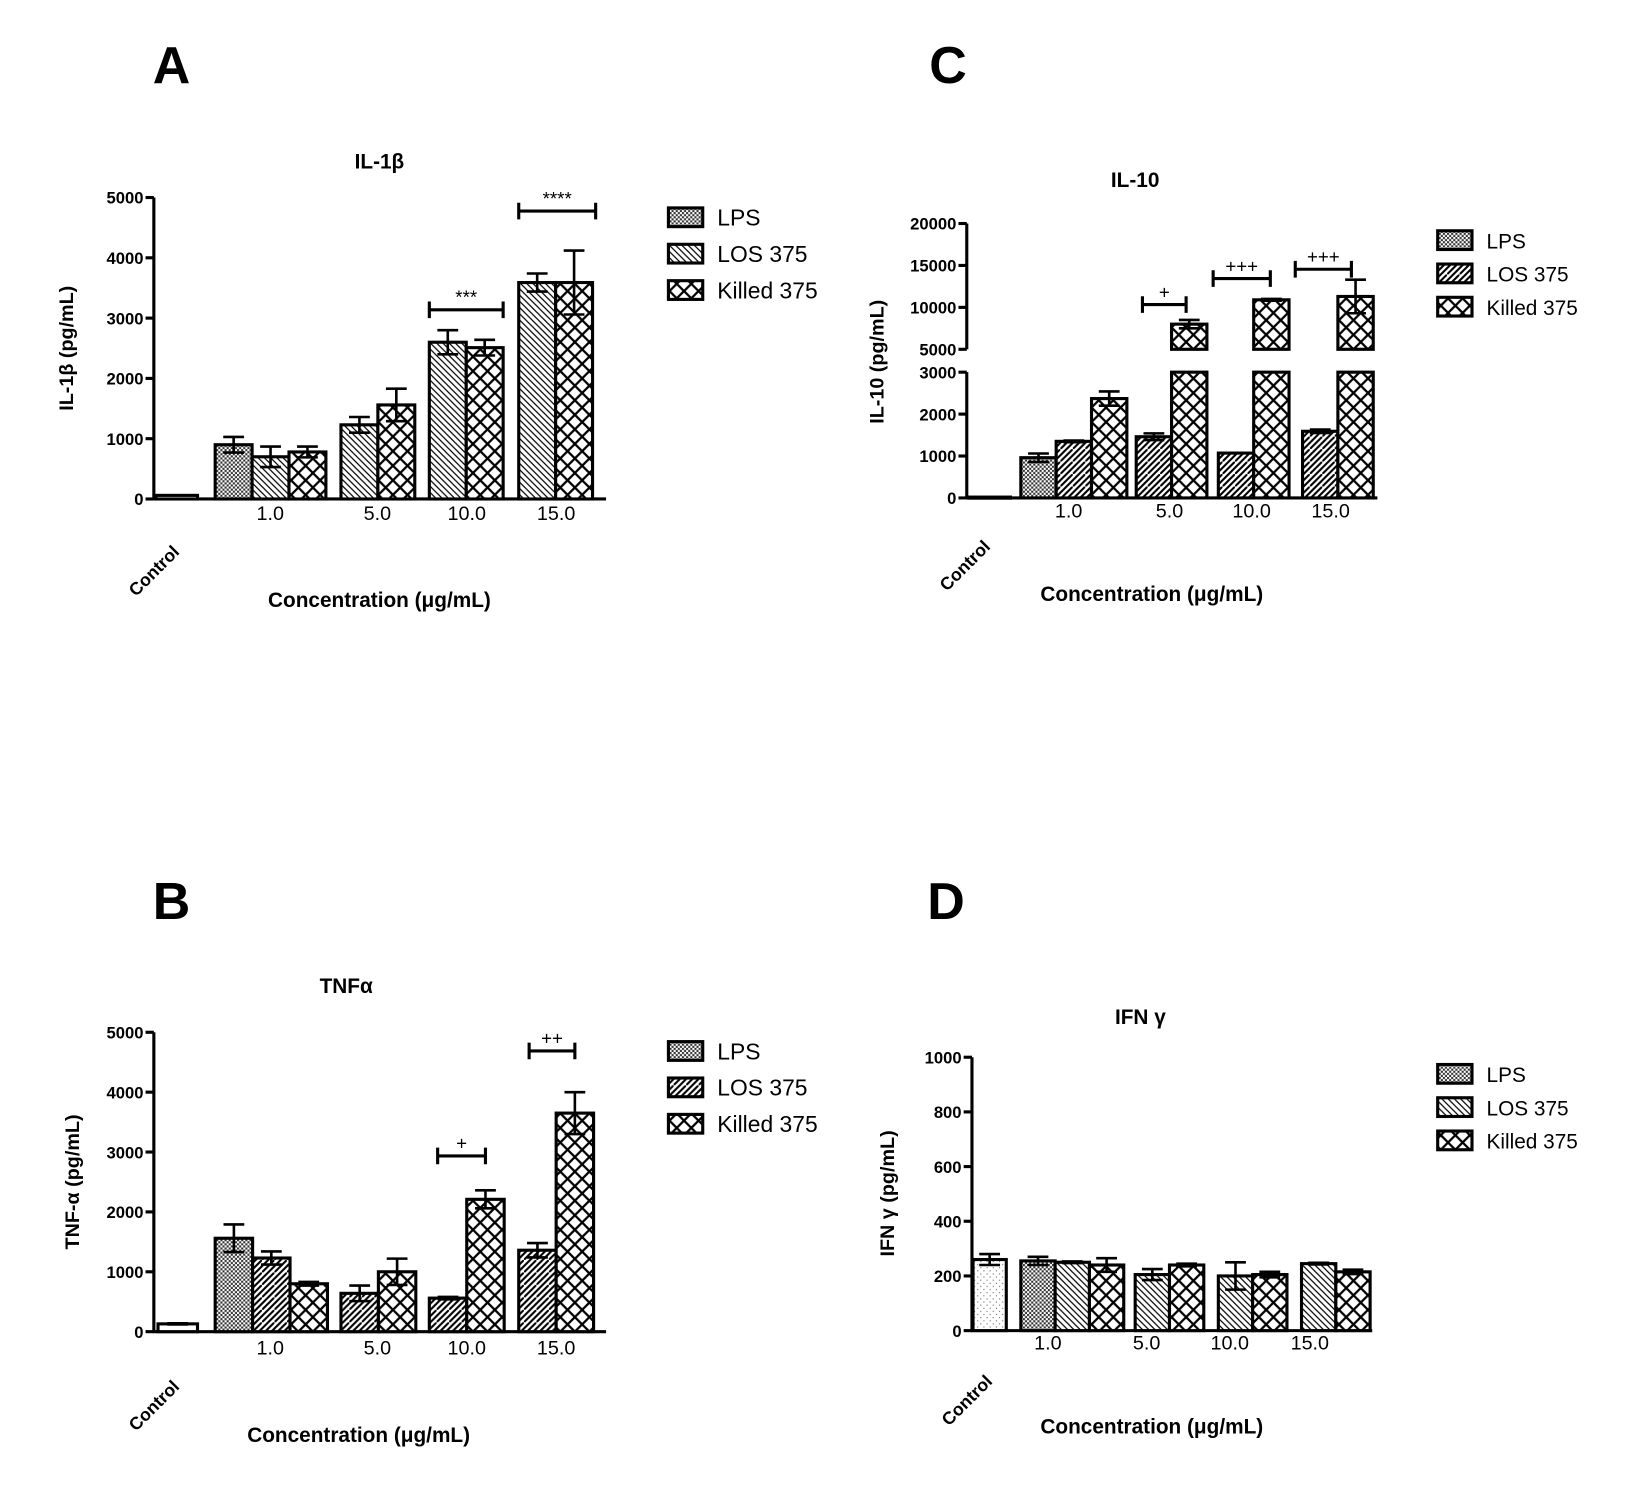  What do you see at coordinates (946, 902) in the screenshot?
I see `panel-letter: D` at bounding box center [946, 902].